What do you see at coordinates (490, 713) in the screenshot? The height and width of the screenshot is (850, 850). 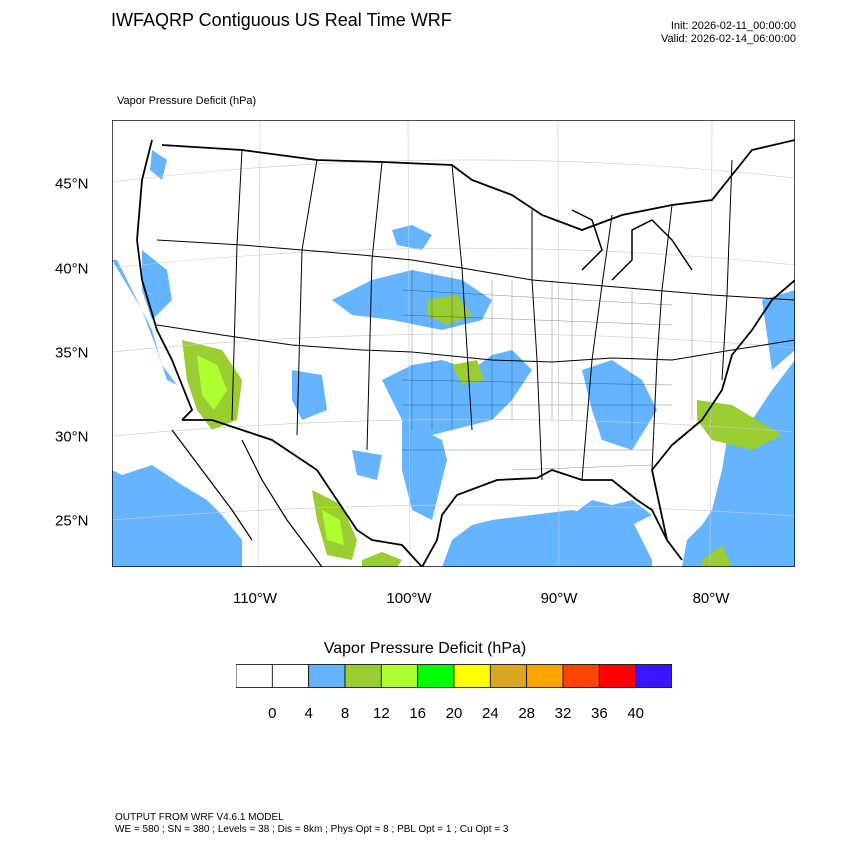 I see `colorbar-label-24: 24` at bounding box center [490, 713].